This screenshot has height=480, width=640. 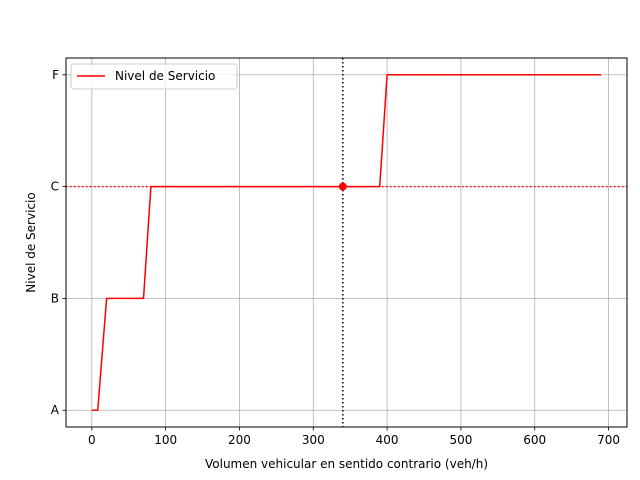 I want to click on markers-group, so click(x=342, y=186).